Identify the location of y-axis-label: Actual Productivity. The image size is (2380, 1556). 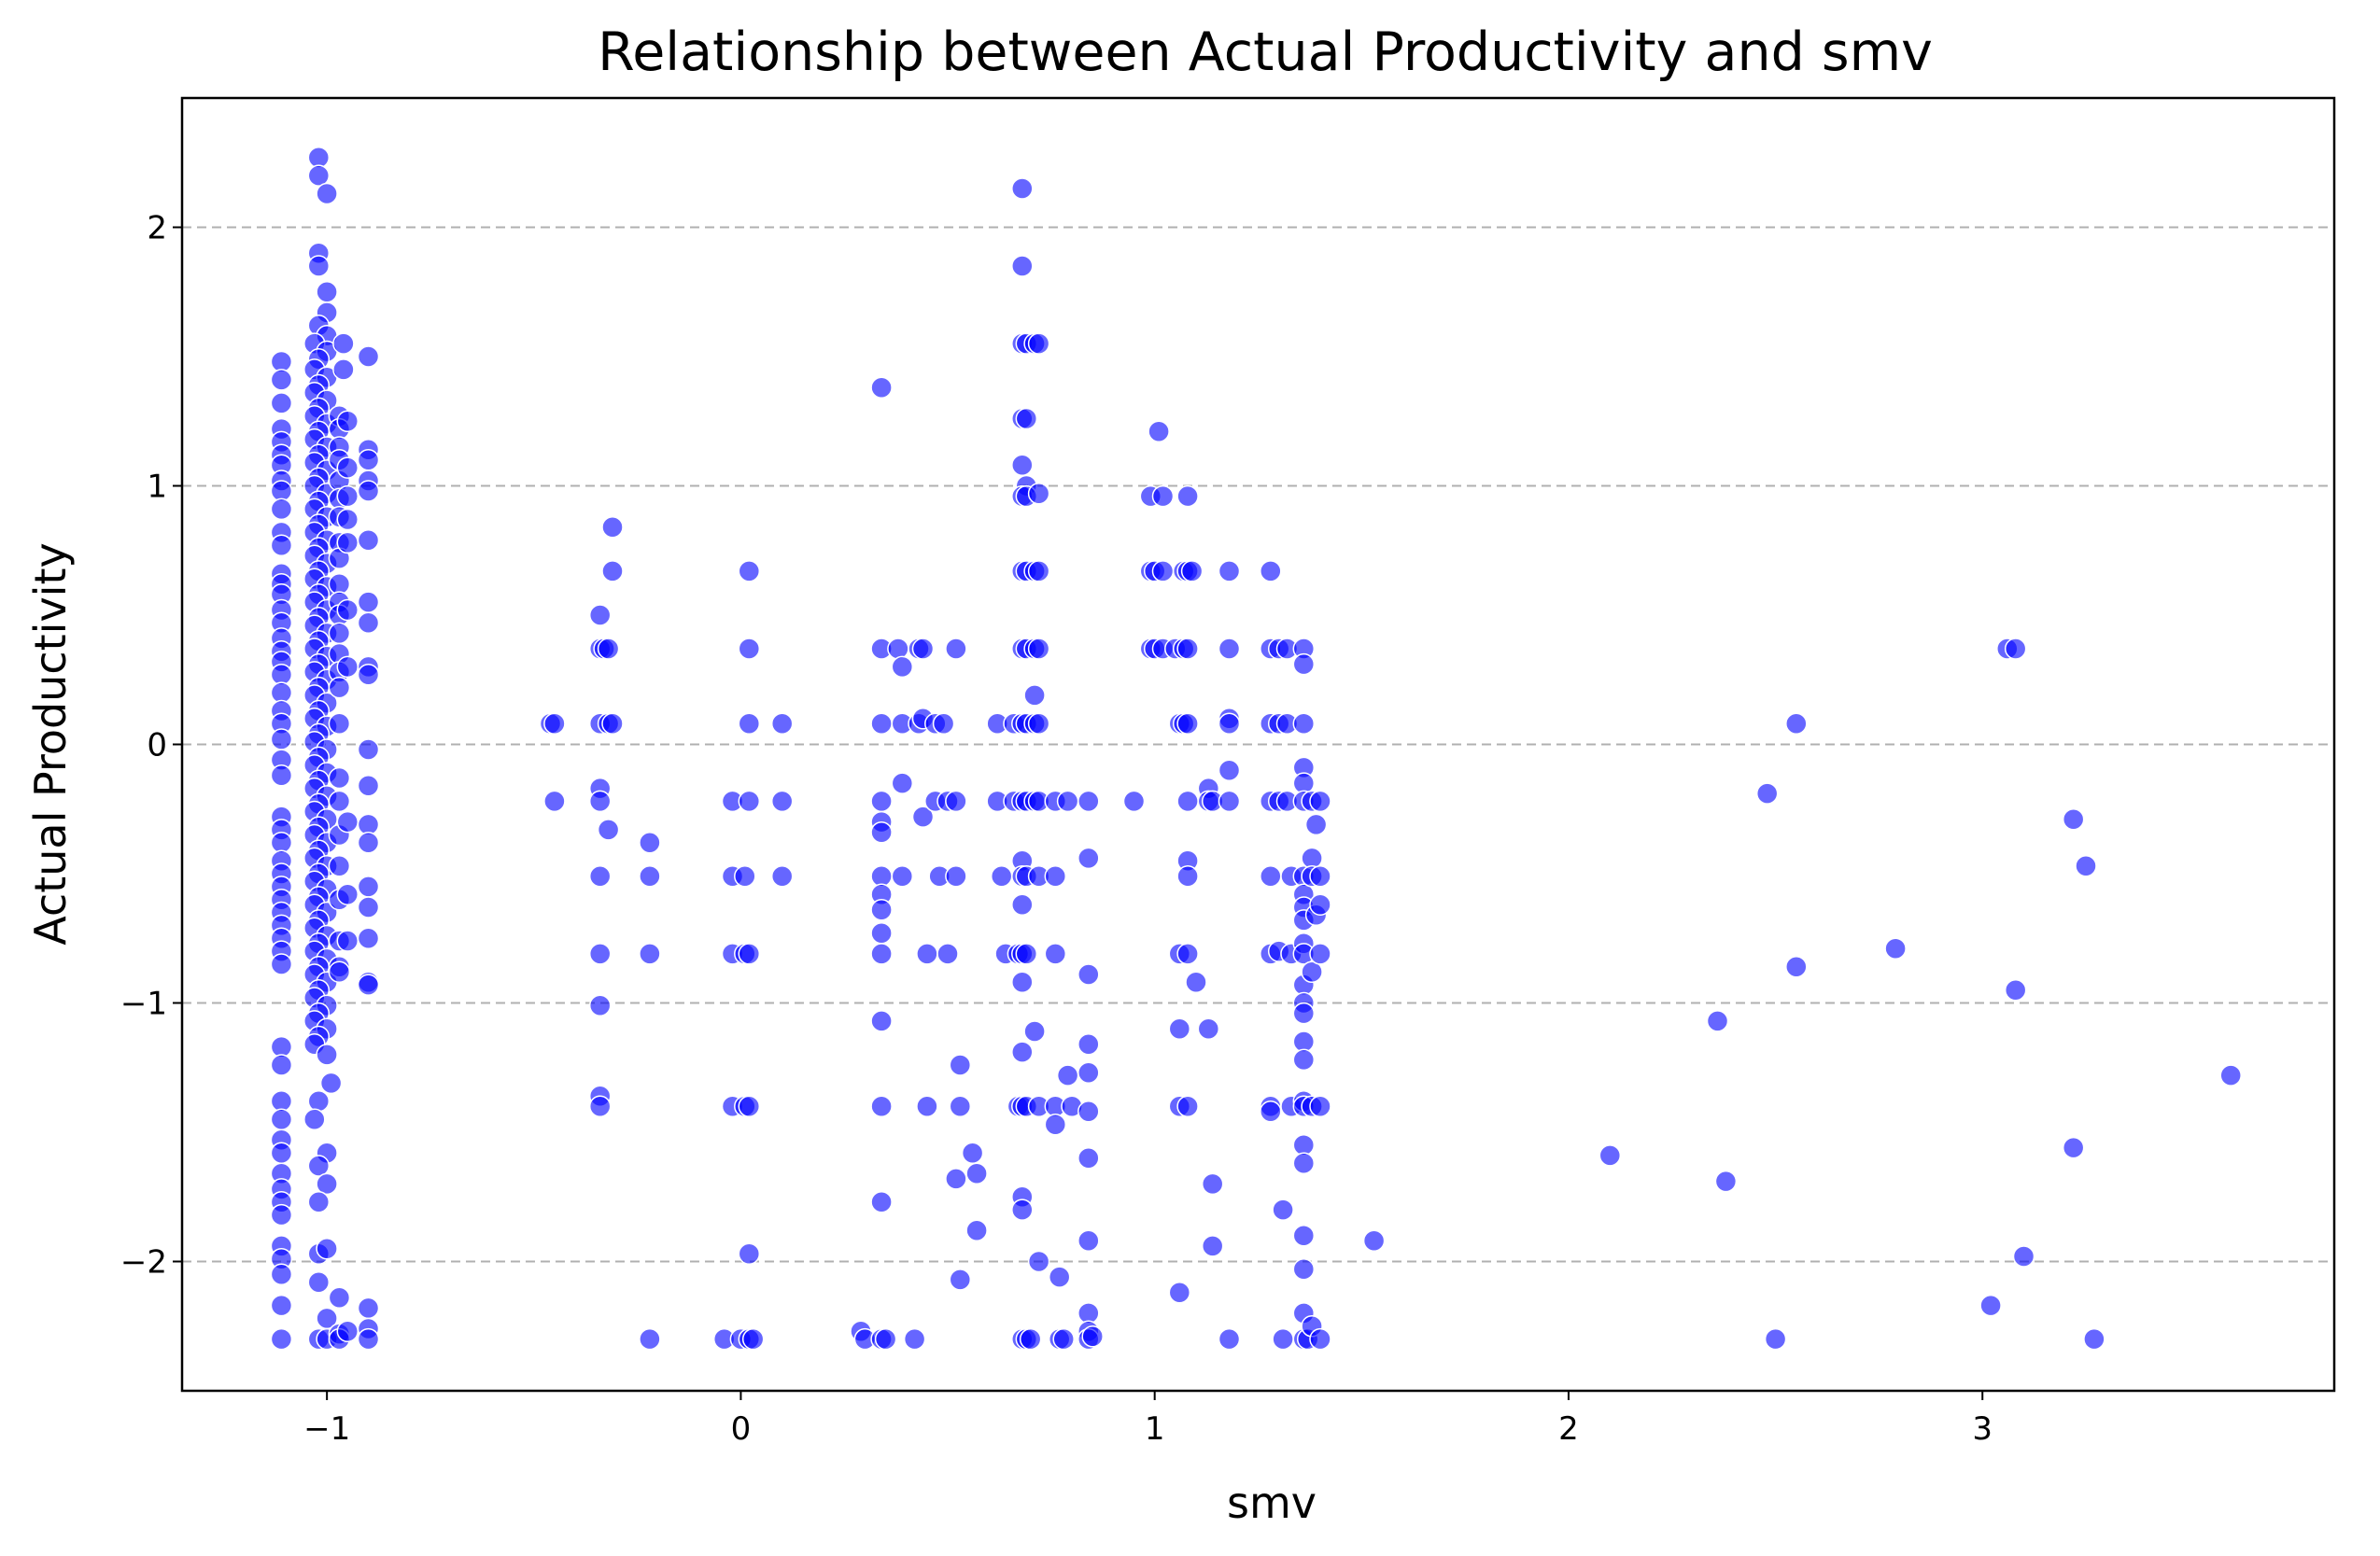
(50, 743).